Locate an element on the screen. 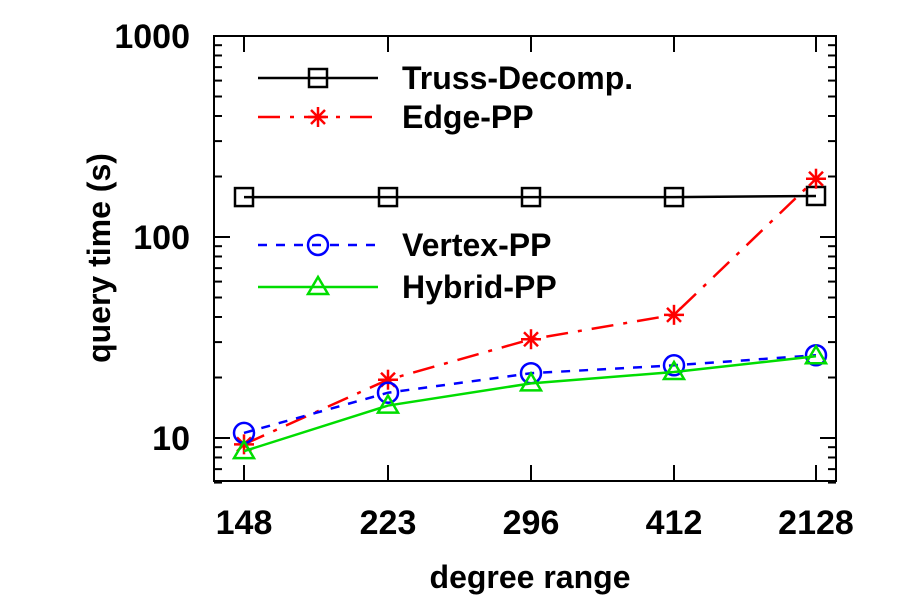 The image size is (913, 607). legend-entry: Vertex-PP is located at coordinates (404, 245).